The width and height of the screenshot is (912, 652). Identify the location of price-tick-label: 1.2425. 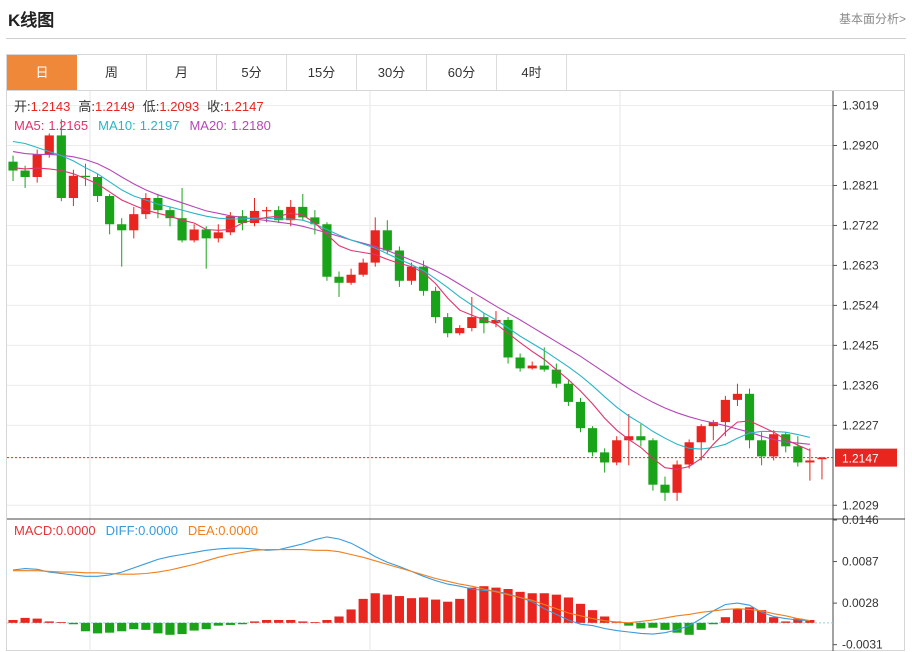
(860, 345).